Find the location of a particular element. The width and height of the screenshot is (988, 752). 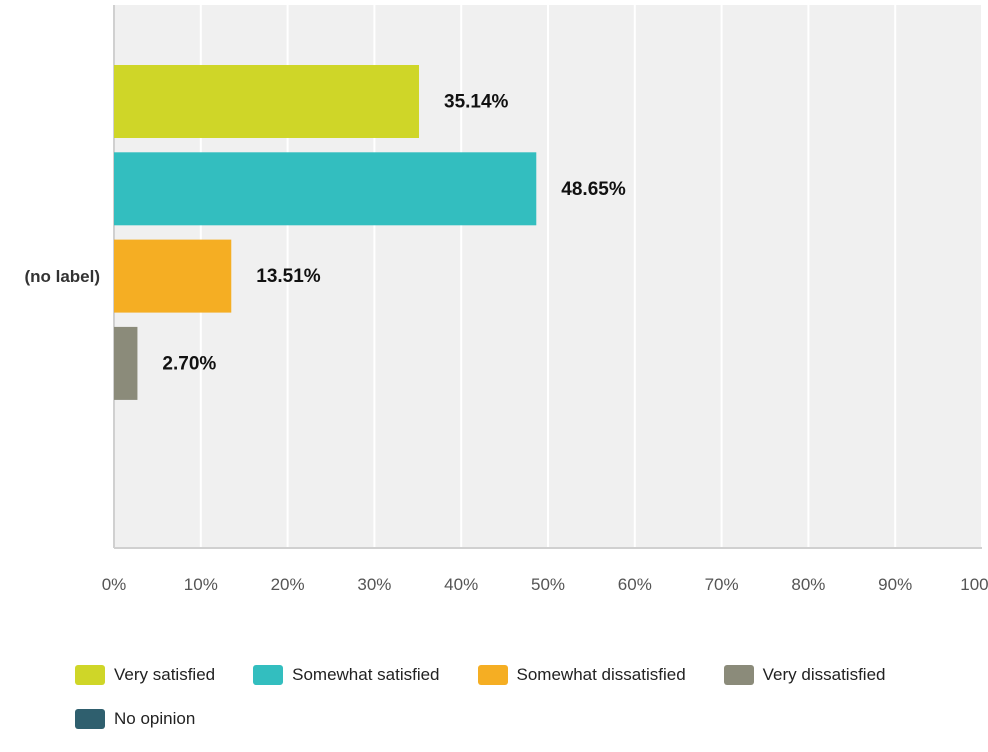

legend-label: No opinion is located at coordinates (155, 718).